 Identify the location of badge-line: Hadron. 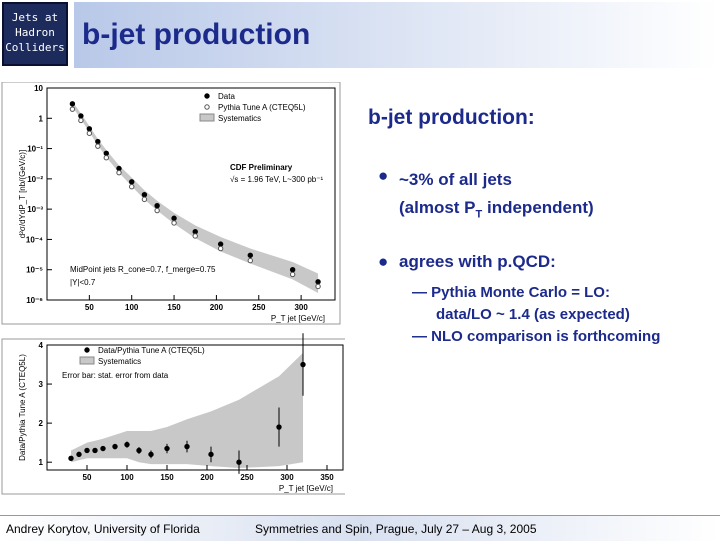
(35, 32).